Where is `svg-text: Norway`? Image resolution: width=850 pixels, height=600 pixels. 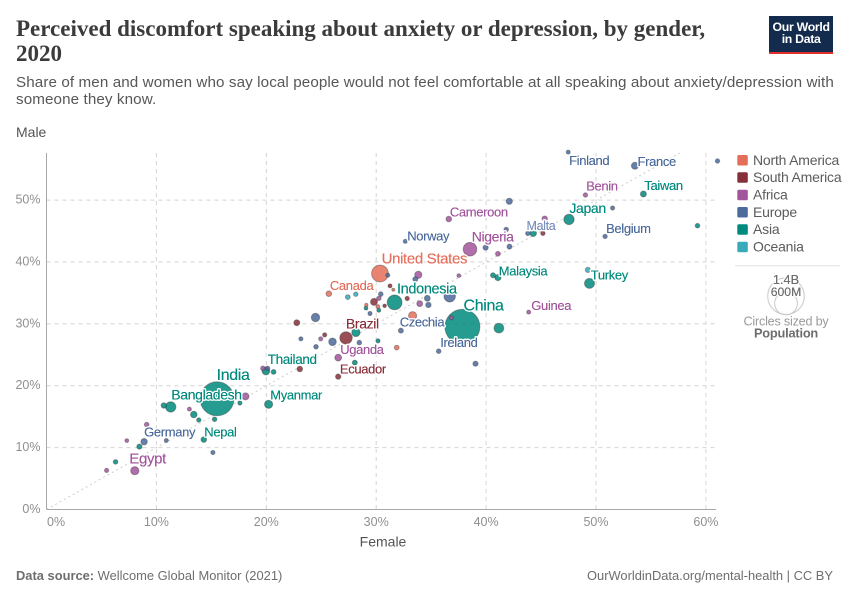 svg-text: Norway is located at coordinates (428, 235).